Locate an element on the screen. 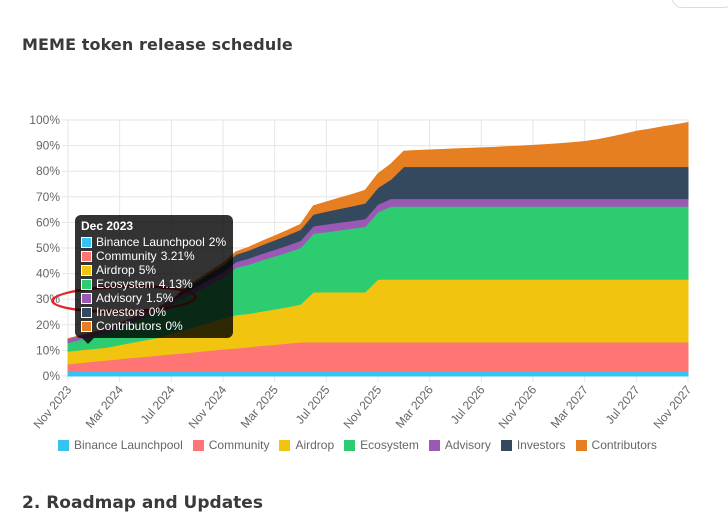  tooltip-label: Ecosystem is located at coordinates (125, 284).